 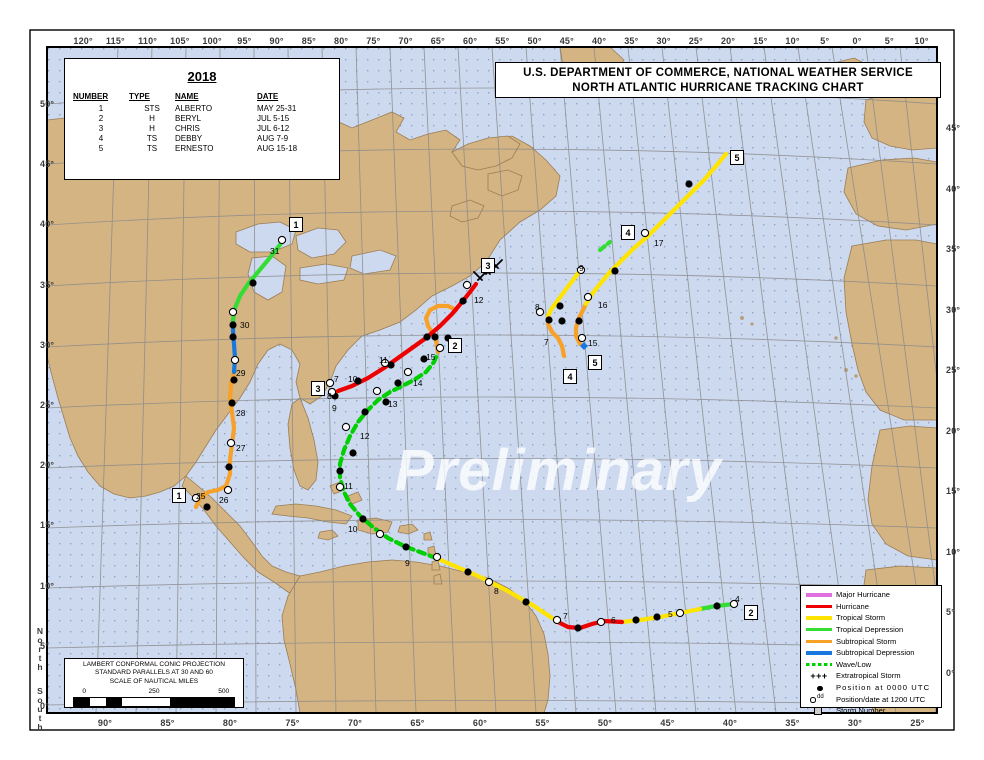 I want to click on lat-left-0: 50°, so click(x=47, y=104).